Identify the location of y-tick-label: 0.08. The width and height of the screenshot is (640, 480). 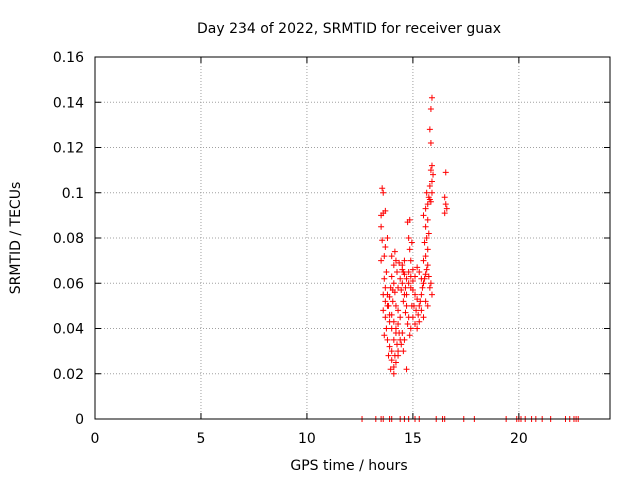
(68, 239).